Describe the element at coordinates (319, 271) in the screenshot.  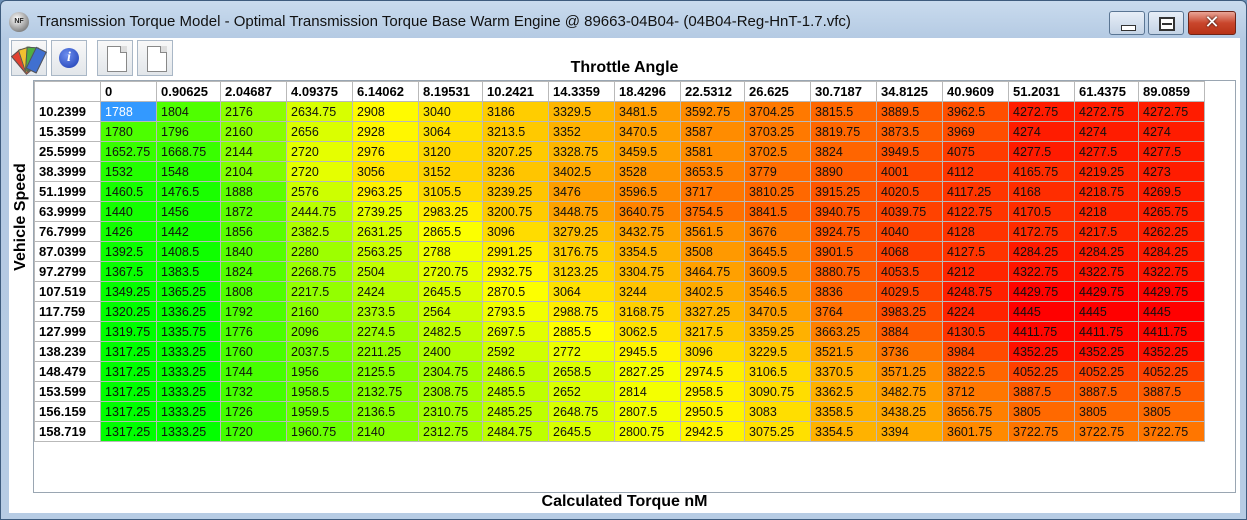
I see `table-cell: 2268.75` at that location.